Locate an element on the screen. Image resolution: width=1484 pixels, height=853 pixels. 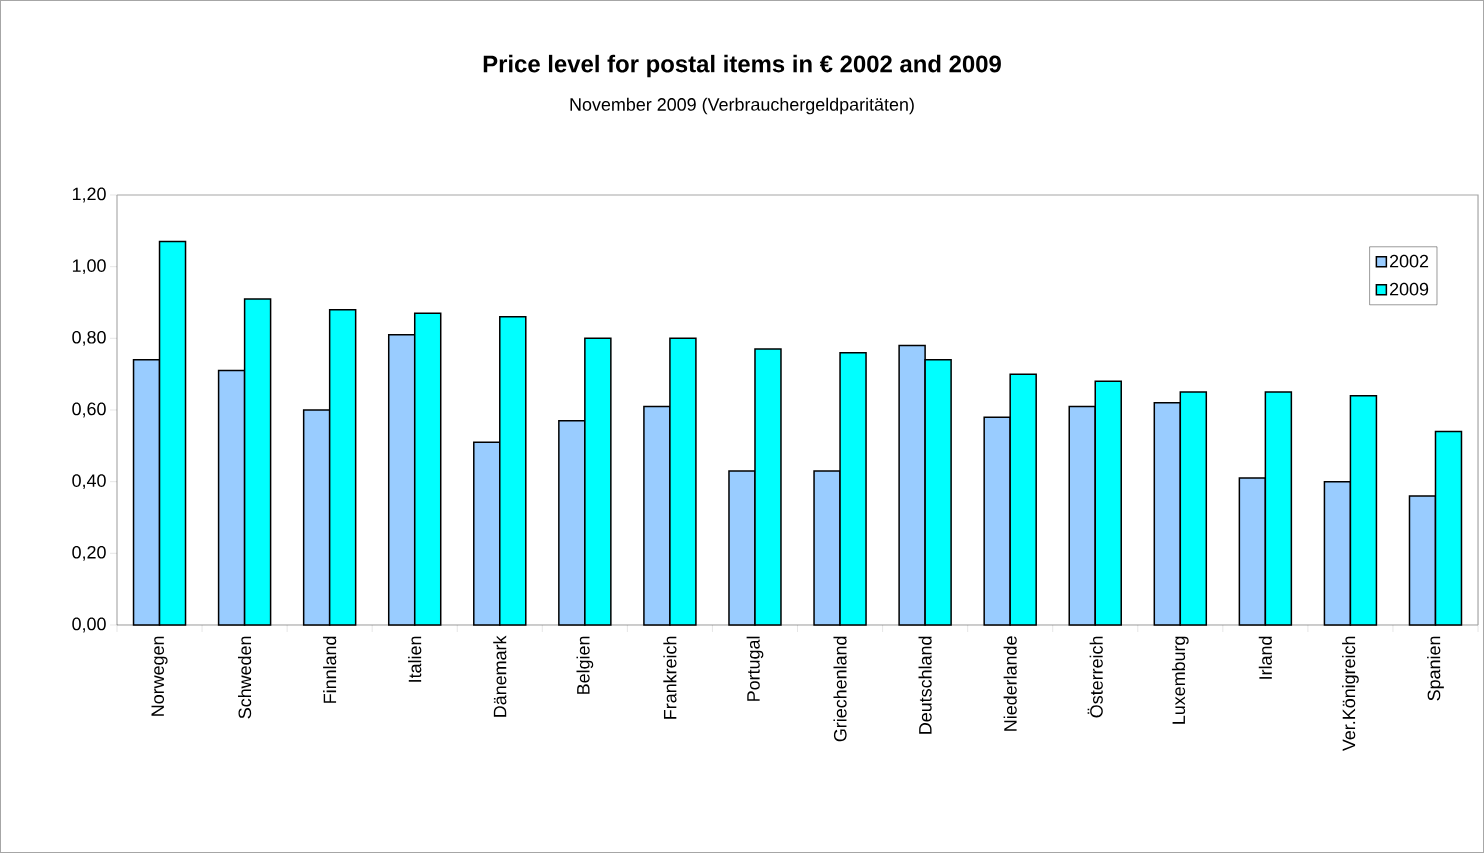
y-tick-label: 0,60 is located at coordinates (89, 410).